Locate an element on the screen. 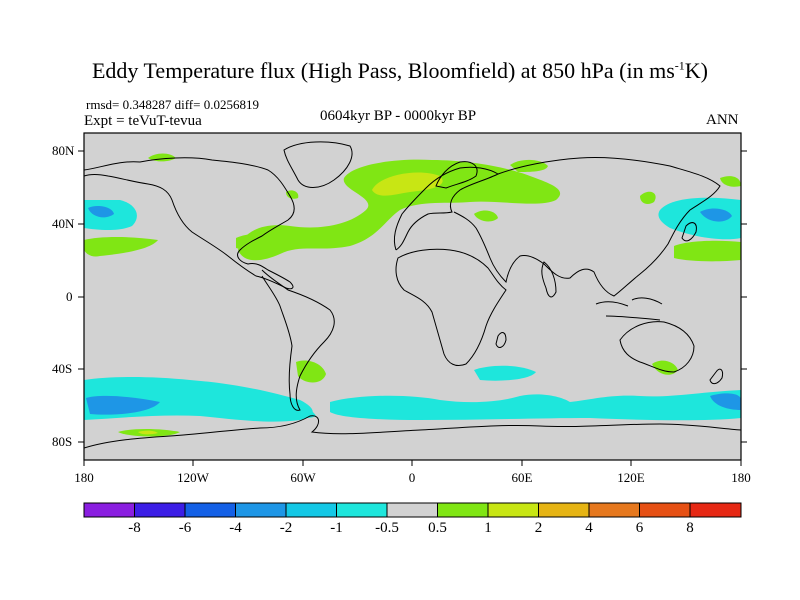 This screenshot has height=600, width=800. colorbar-label: -6 is located at coordinates (185, 528).